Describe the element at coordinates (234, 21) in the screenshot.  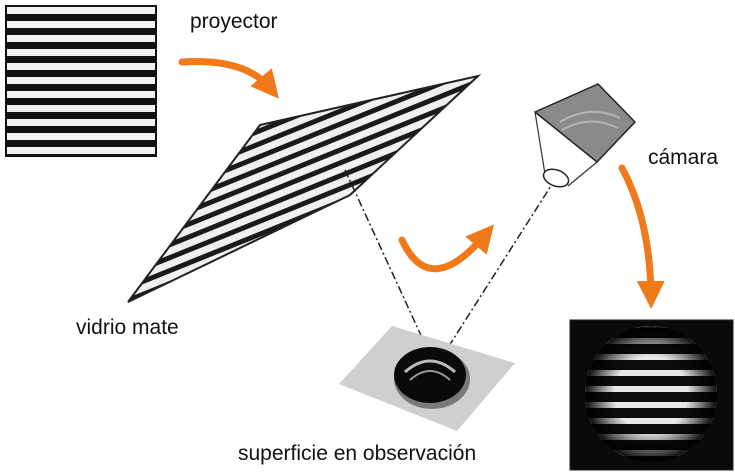
I see `projector-label: proyector` at that location.